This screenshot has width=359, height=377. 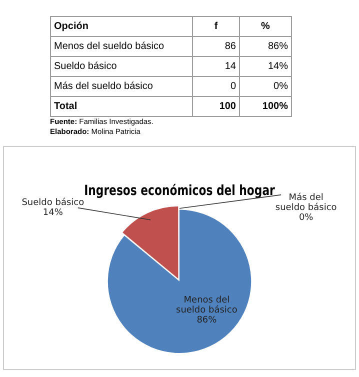 What do you see at coordinates (266, 66) in the screenshot?
I see `text: 14%` at bounding box center [266, 66].